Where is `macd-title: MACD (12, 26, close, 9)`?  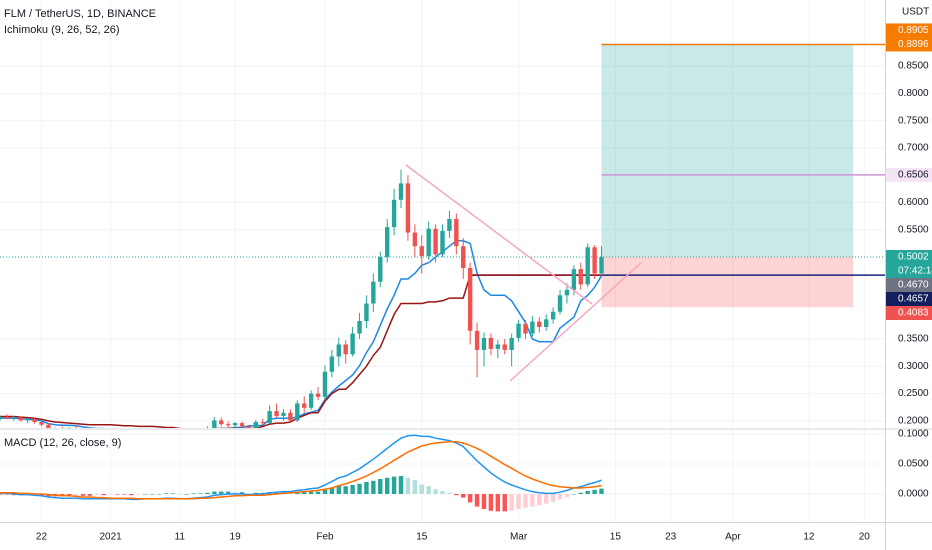 macd-title: MACD (12, 26, close, 9) is located at coordinates (62, 443).